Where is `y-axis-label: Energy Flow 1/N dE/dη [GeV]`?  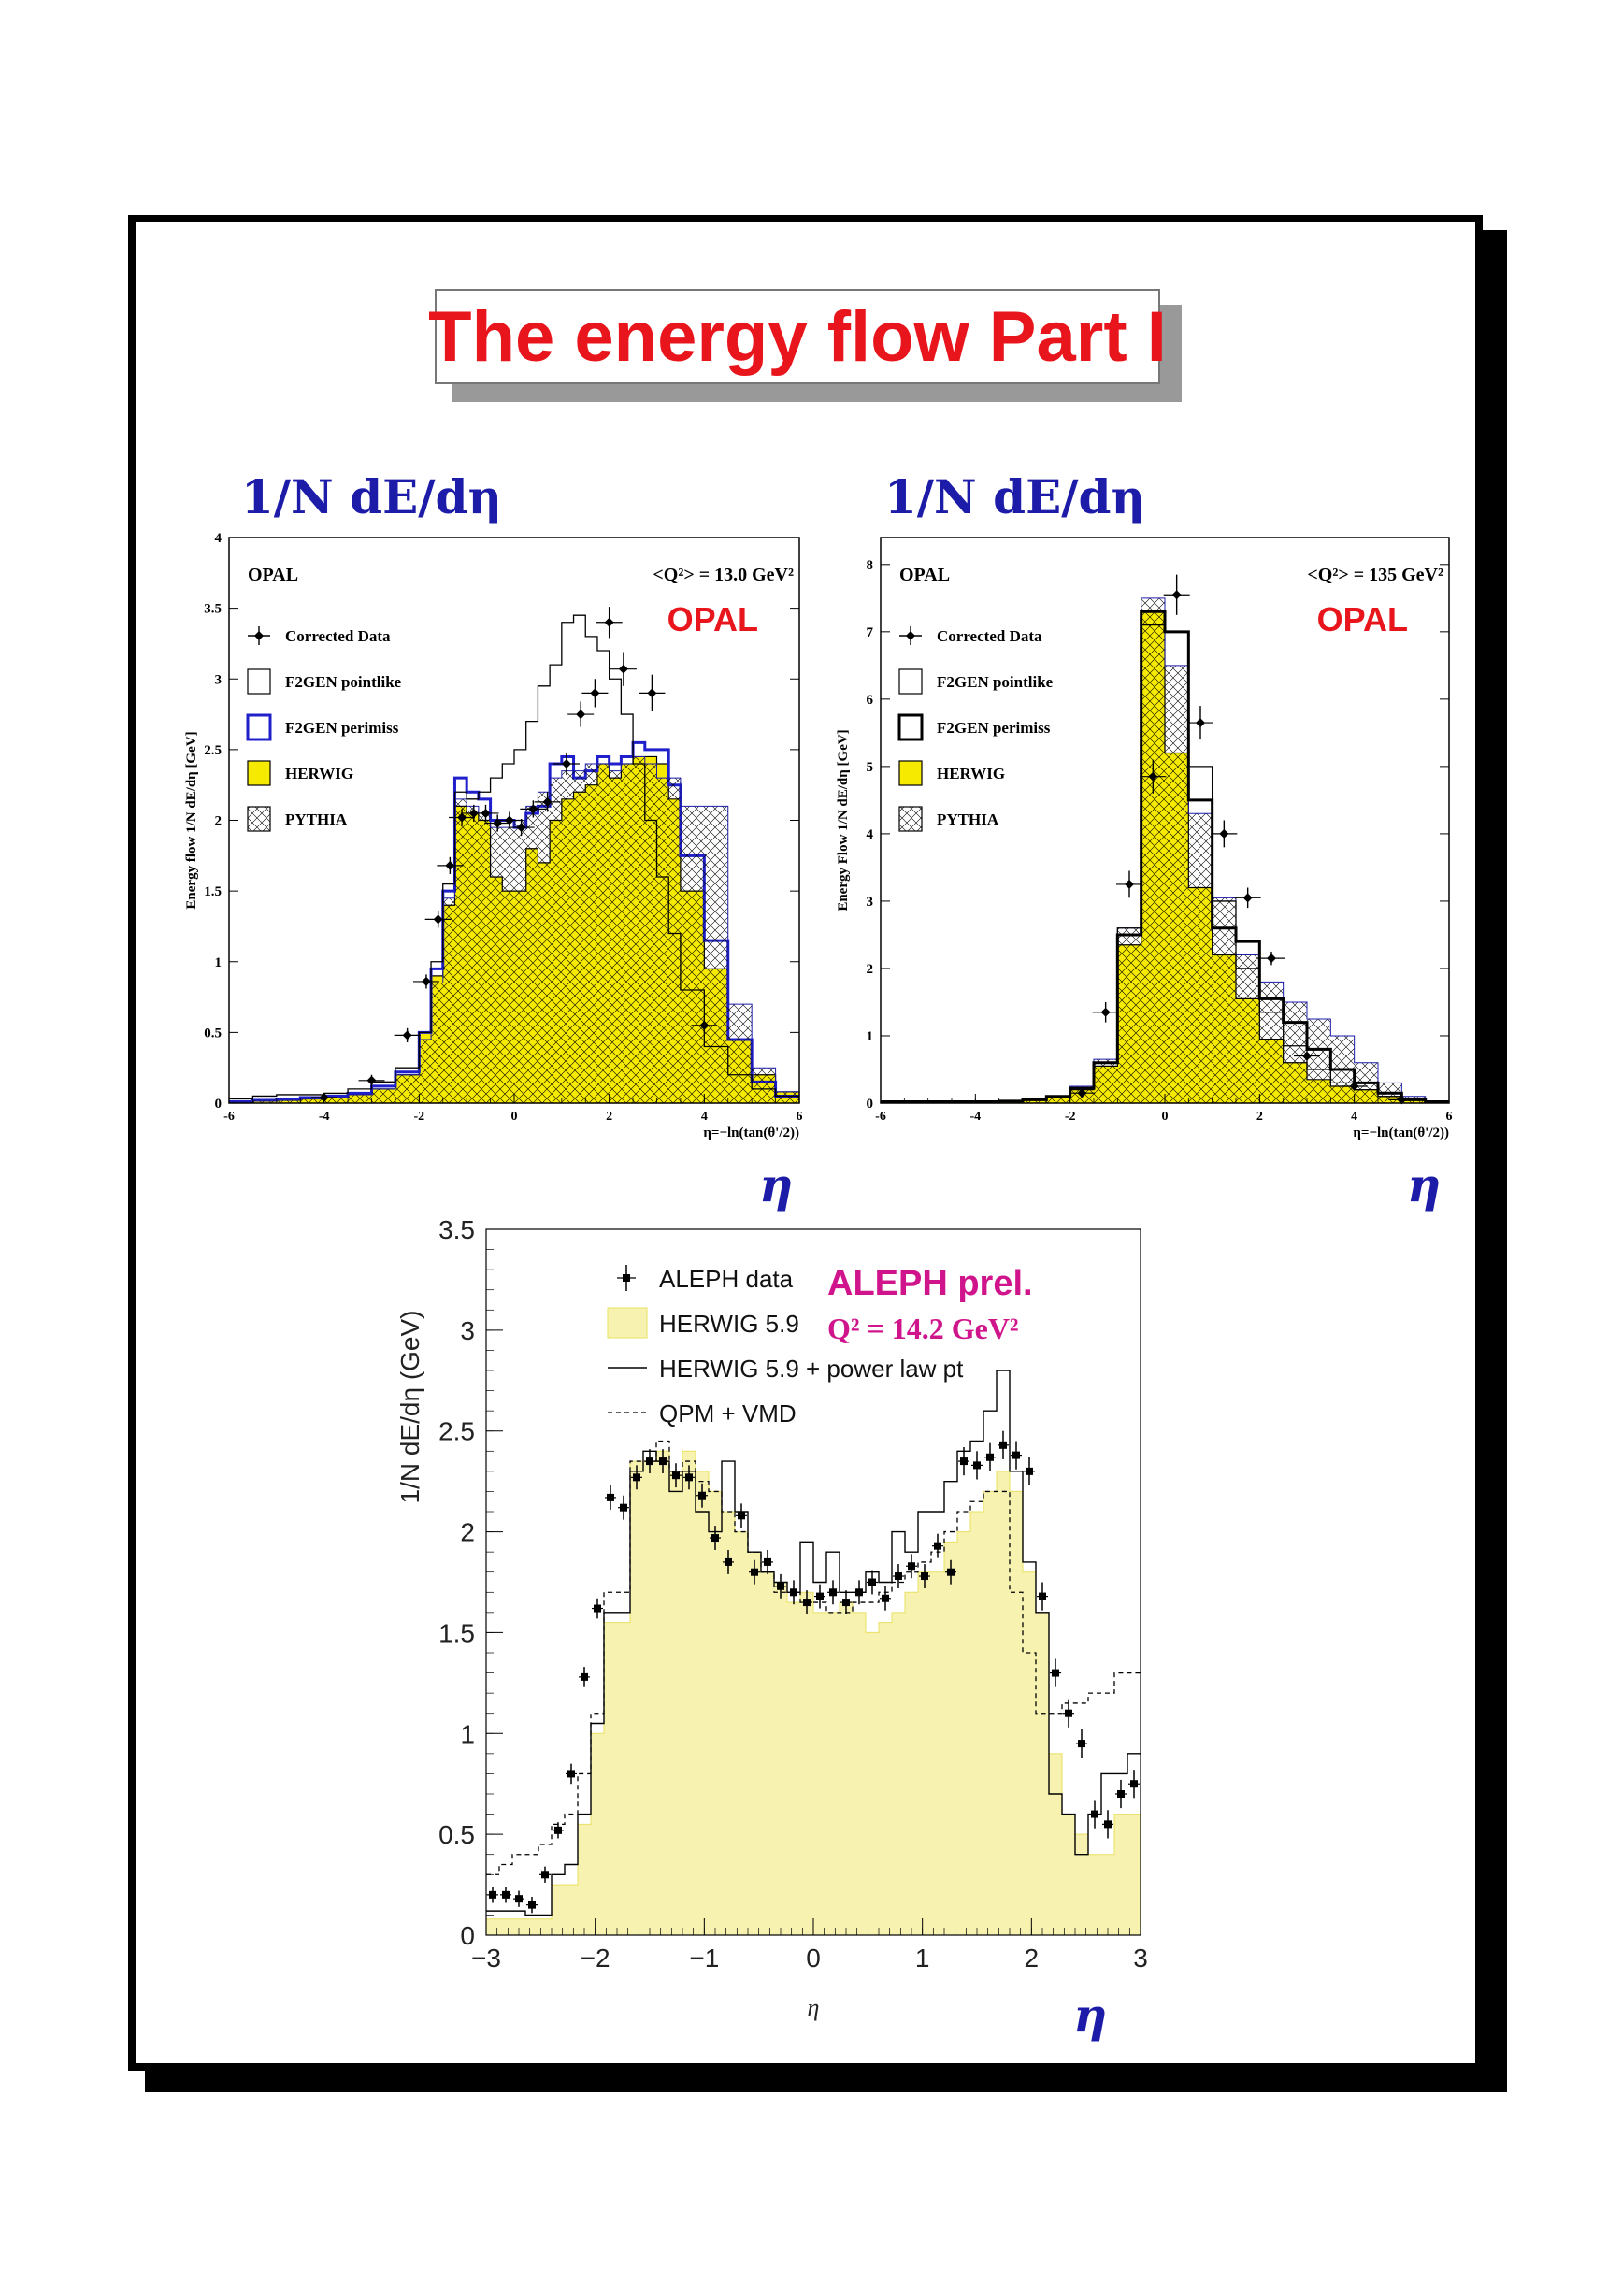
y-axis-label: Energy Flow 1/N dE/dη [GeV] is located at coordinates (843, 820).